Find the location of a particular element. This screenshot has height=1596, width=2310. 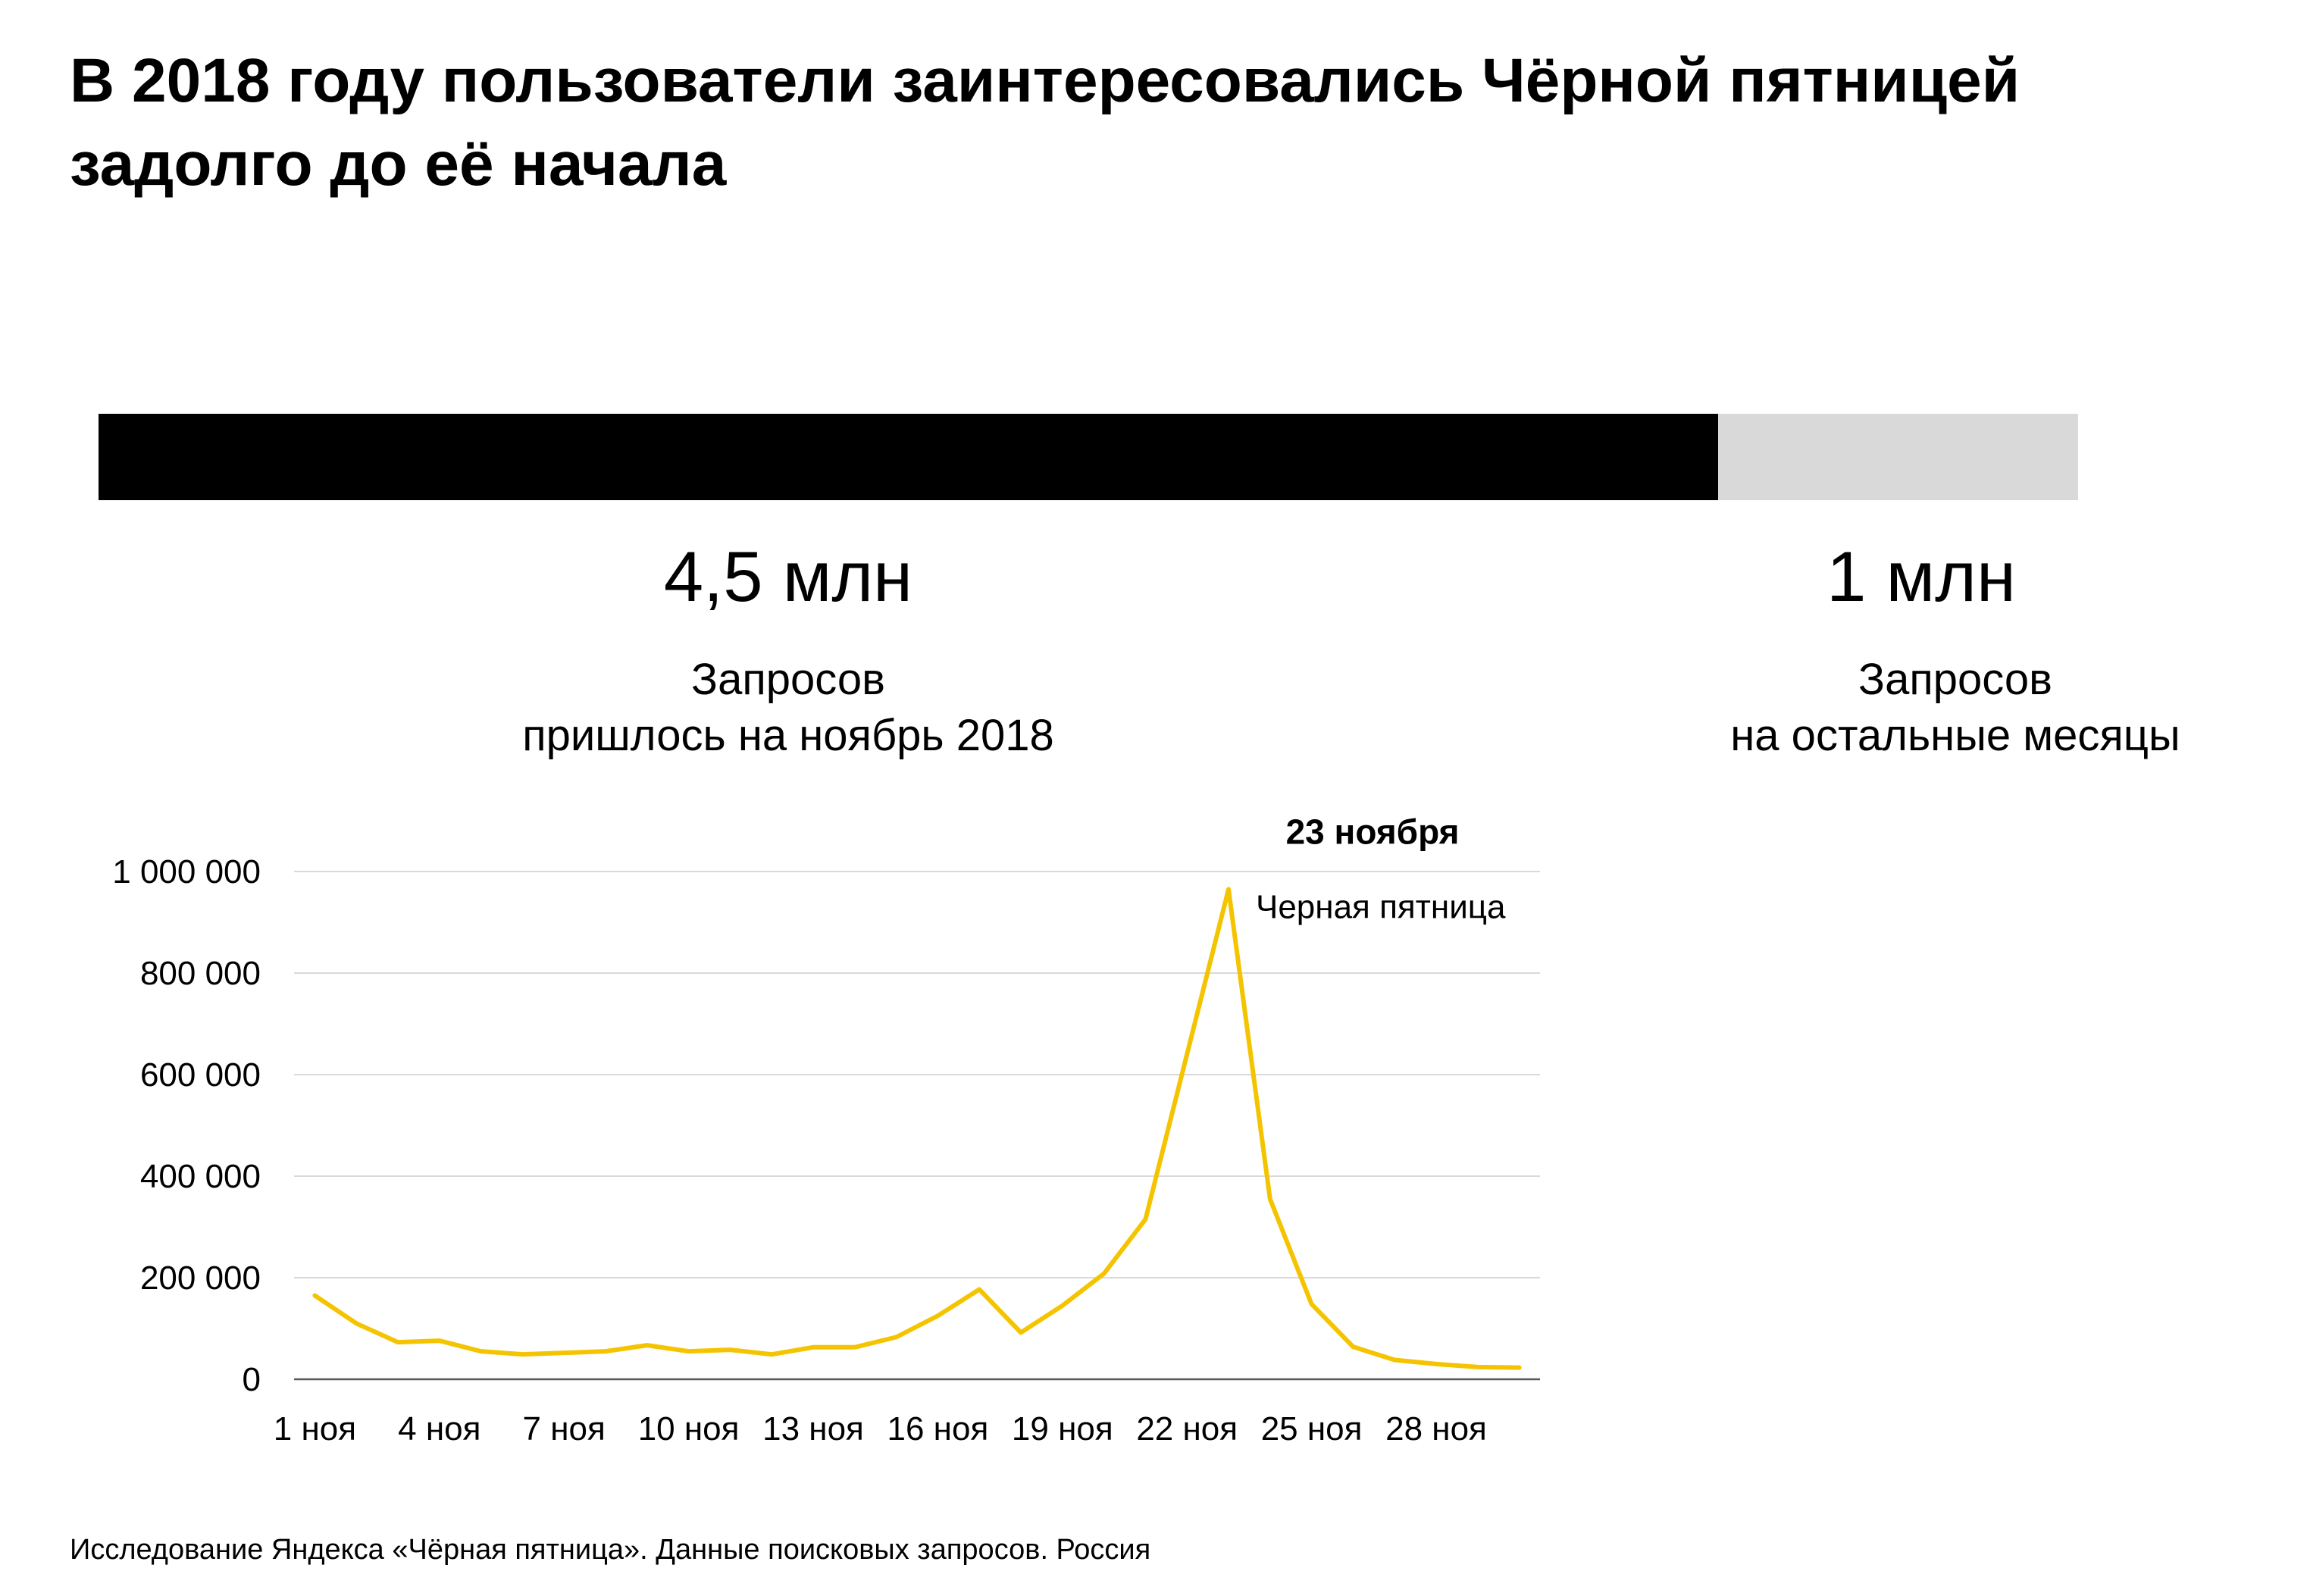

x-tick-label-4: 13 ноя is located at coordinates (813, 1428).